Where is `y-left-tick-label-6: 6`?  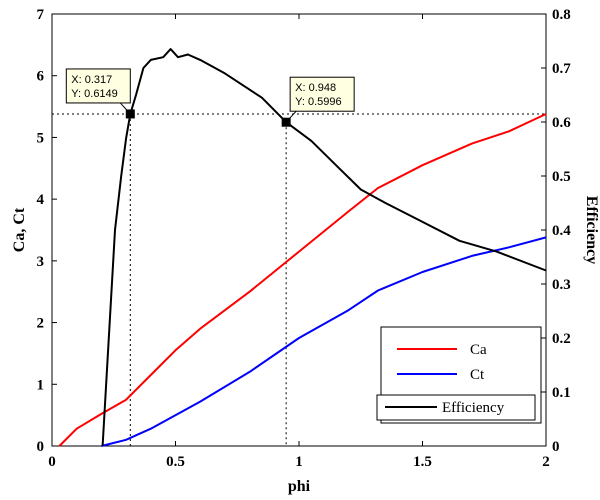
y-left-tick-label-6: 6 is located at coordinates (41, 77).